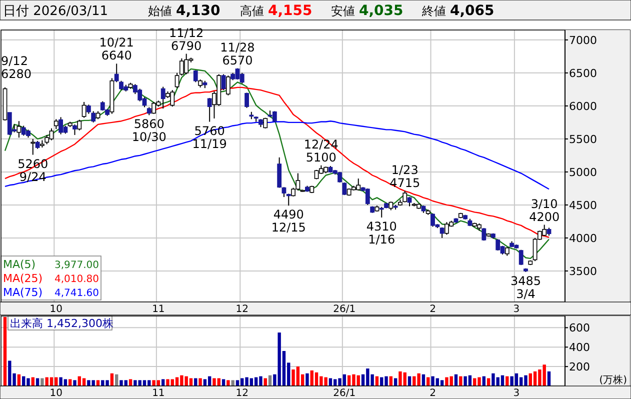  I want to click on y-tick-label: 5000, so click(583, 172).